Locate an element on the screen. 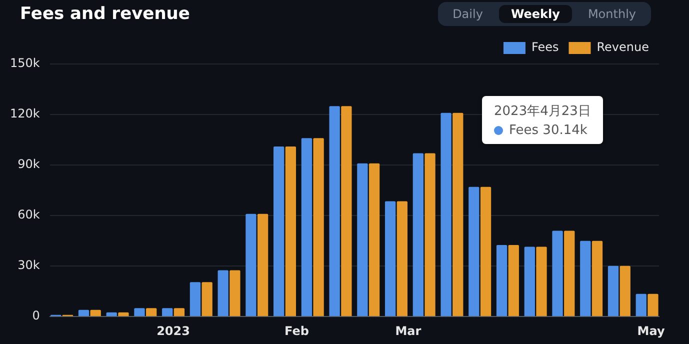  x-tick-label: Feb is located at coordinates (297, 331).